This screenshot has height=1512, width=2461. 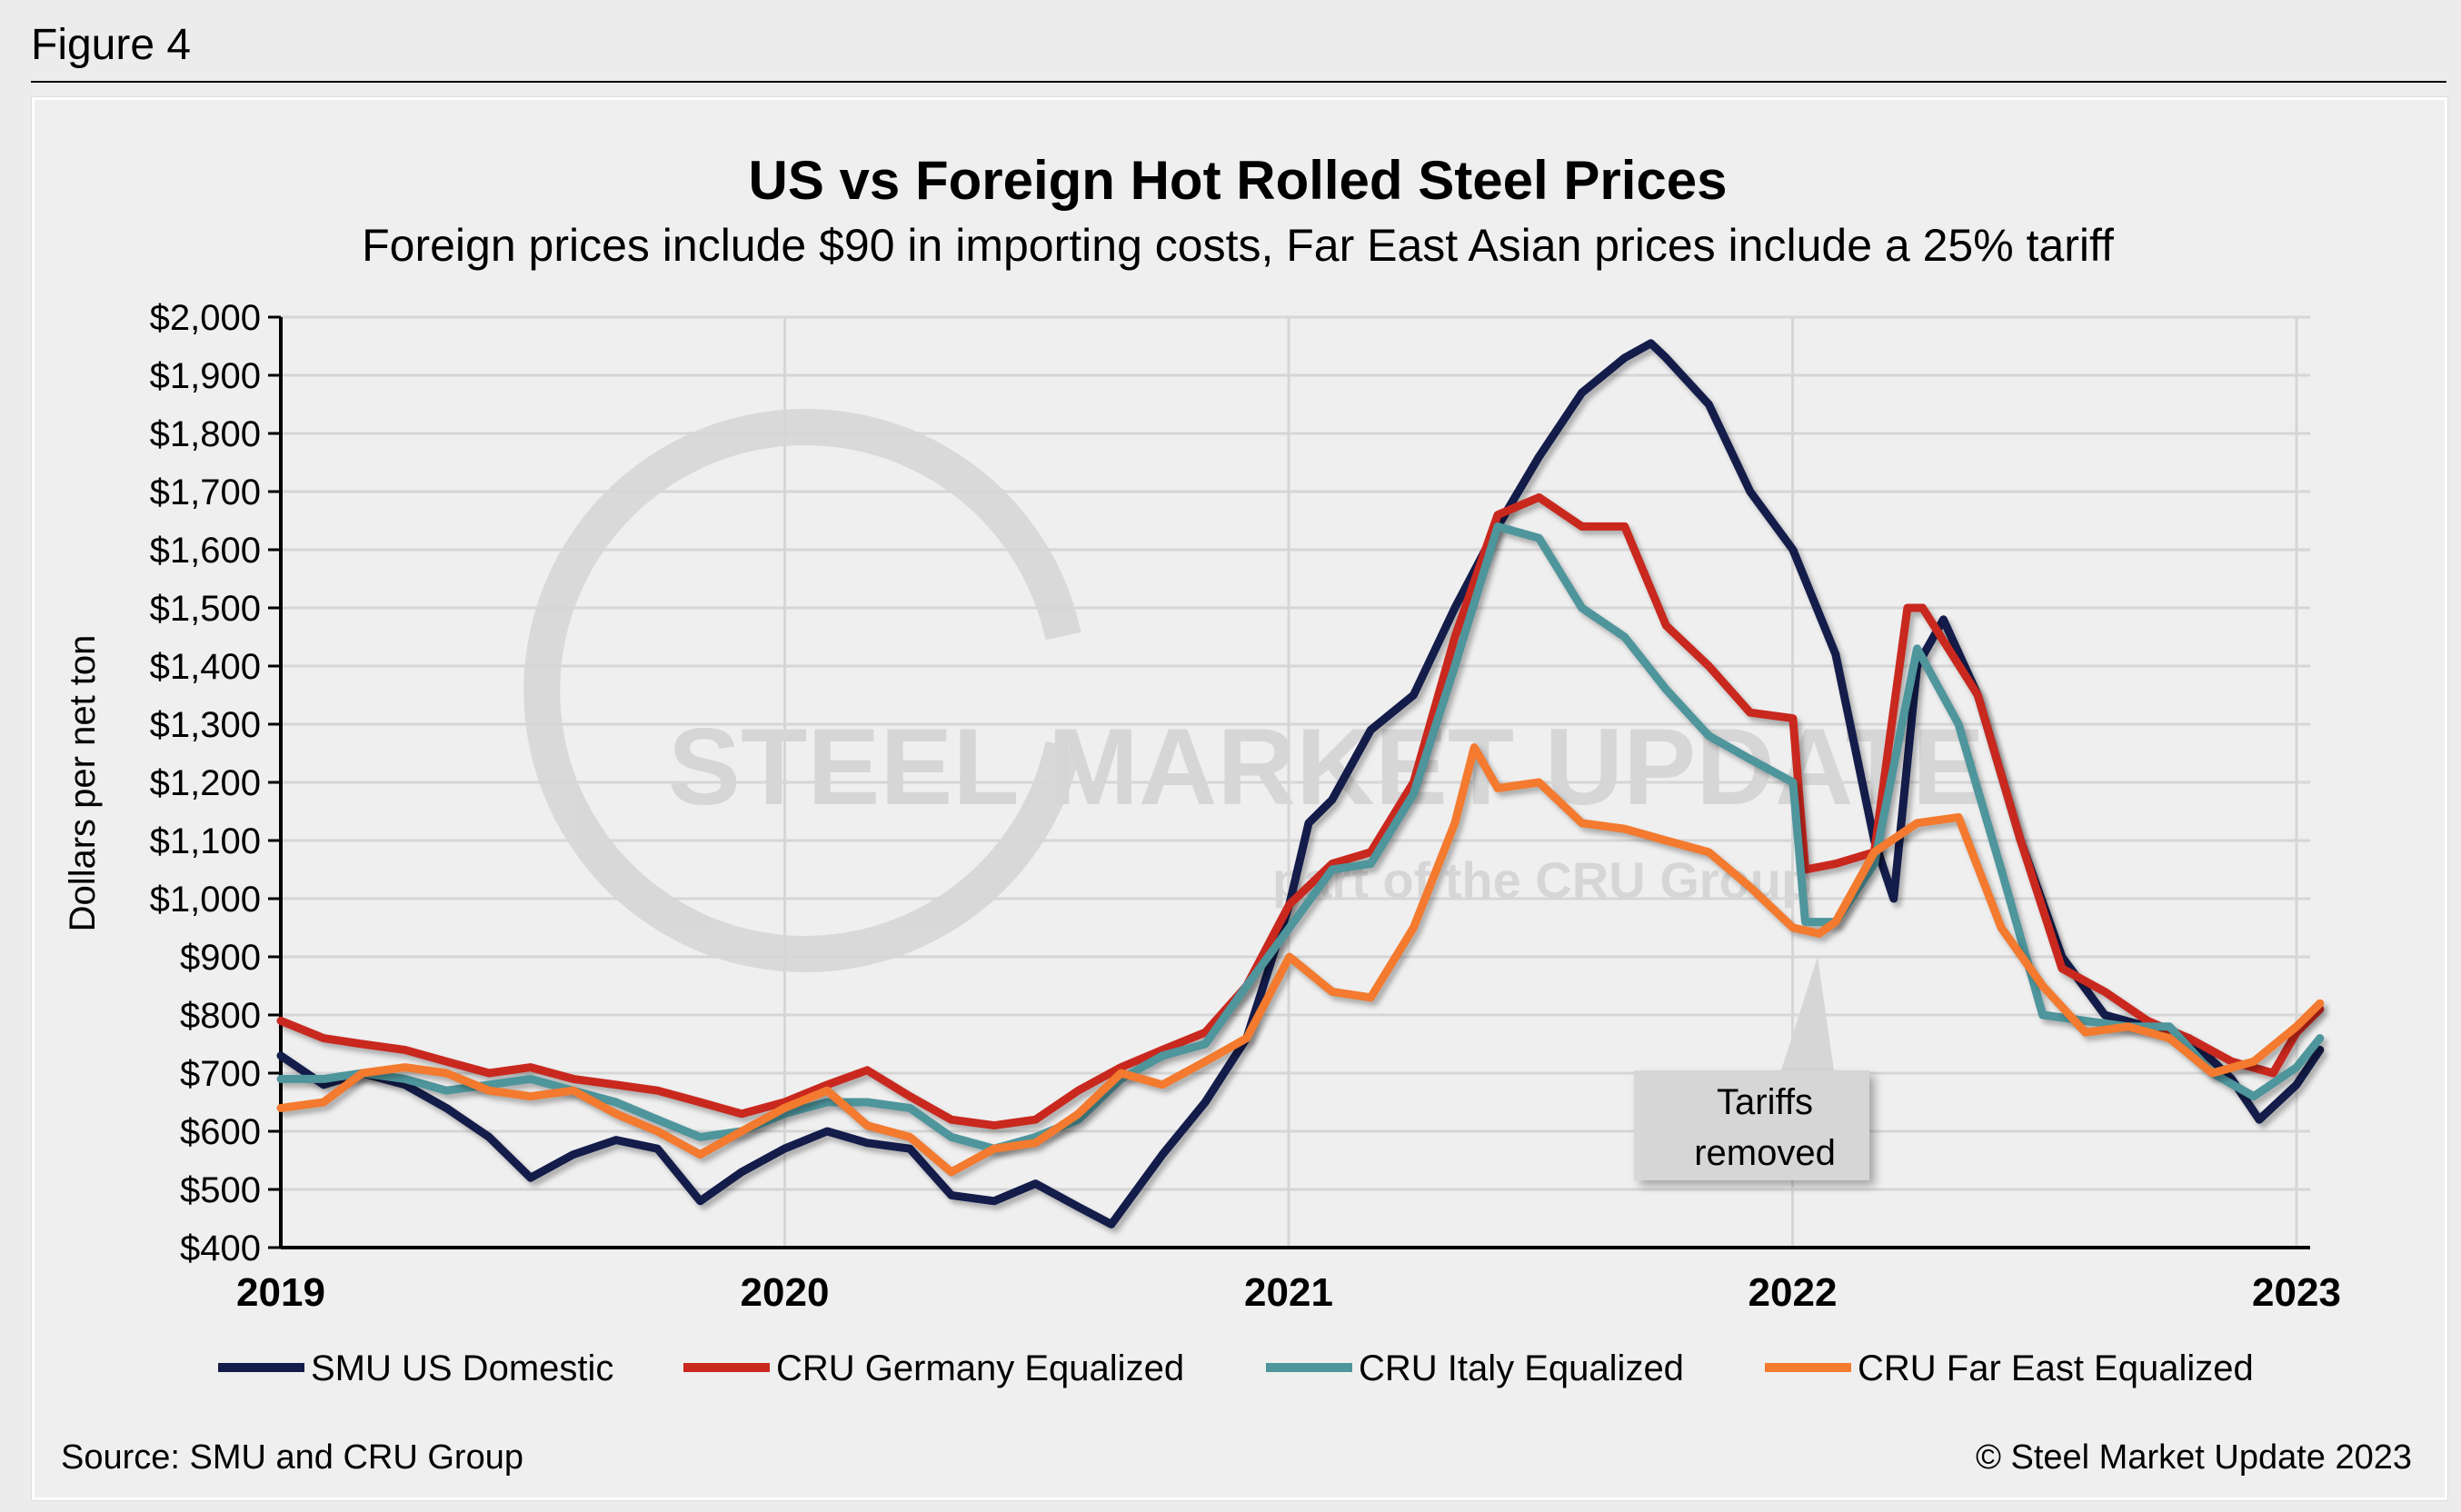 I want to click on x-tick-label: 2020, so click(x=785, y=1292).